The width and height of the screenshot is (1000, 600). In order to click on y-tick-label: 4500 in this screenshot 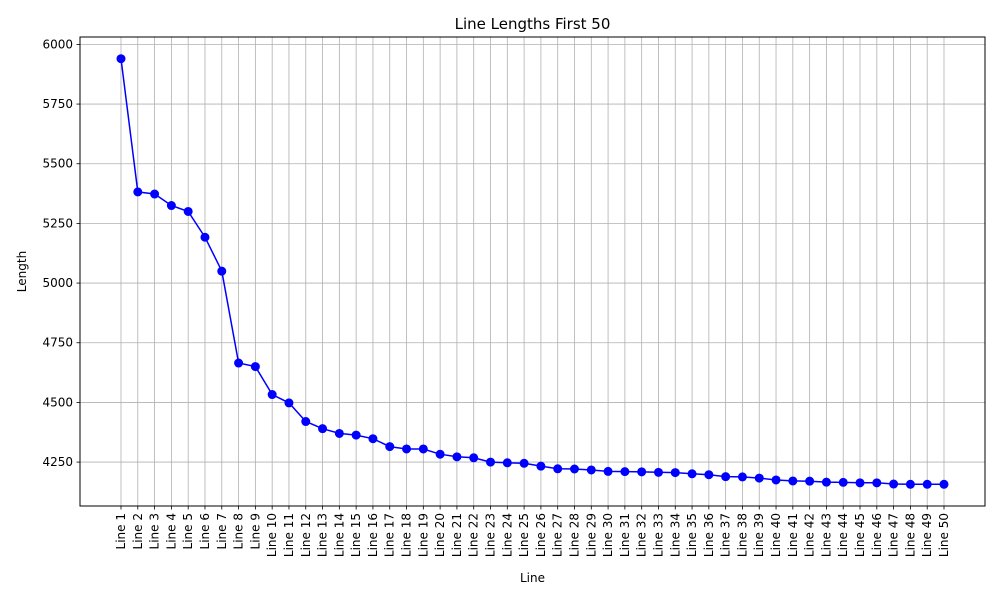, I will do `click(57, 402)`.